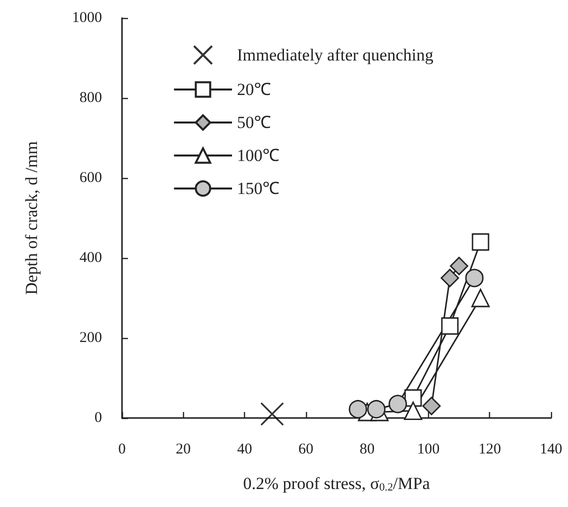  I want to click on y-tick-label: 400, so click(91, 258).